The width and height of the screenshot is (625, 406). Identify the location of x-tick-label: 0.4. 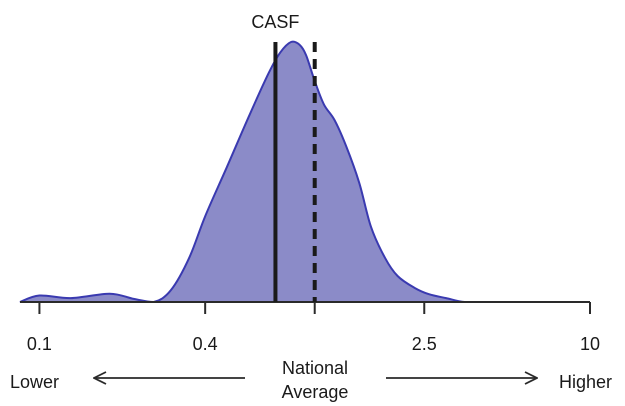
(205, 344).